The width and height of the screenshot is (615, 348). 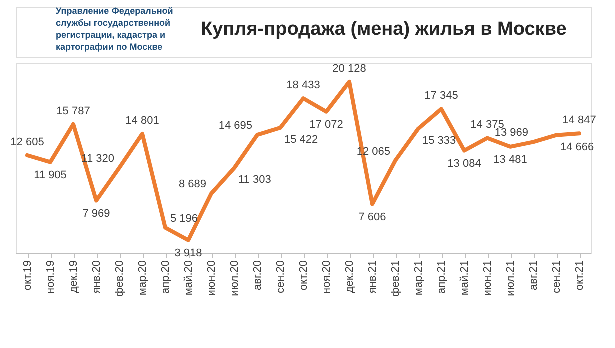 What do you see at coordinates (27, 142) in the screenshot?
I see `data-label: 12 605` at bounding box center [27, 142].